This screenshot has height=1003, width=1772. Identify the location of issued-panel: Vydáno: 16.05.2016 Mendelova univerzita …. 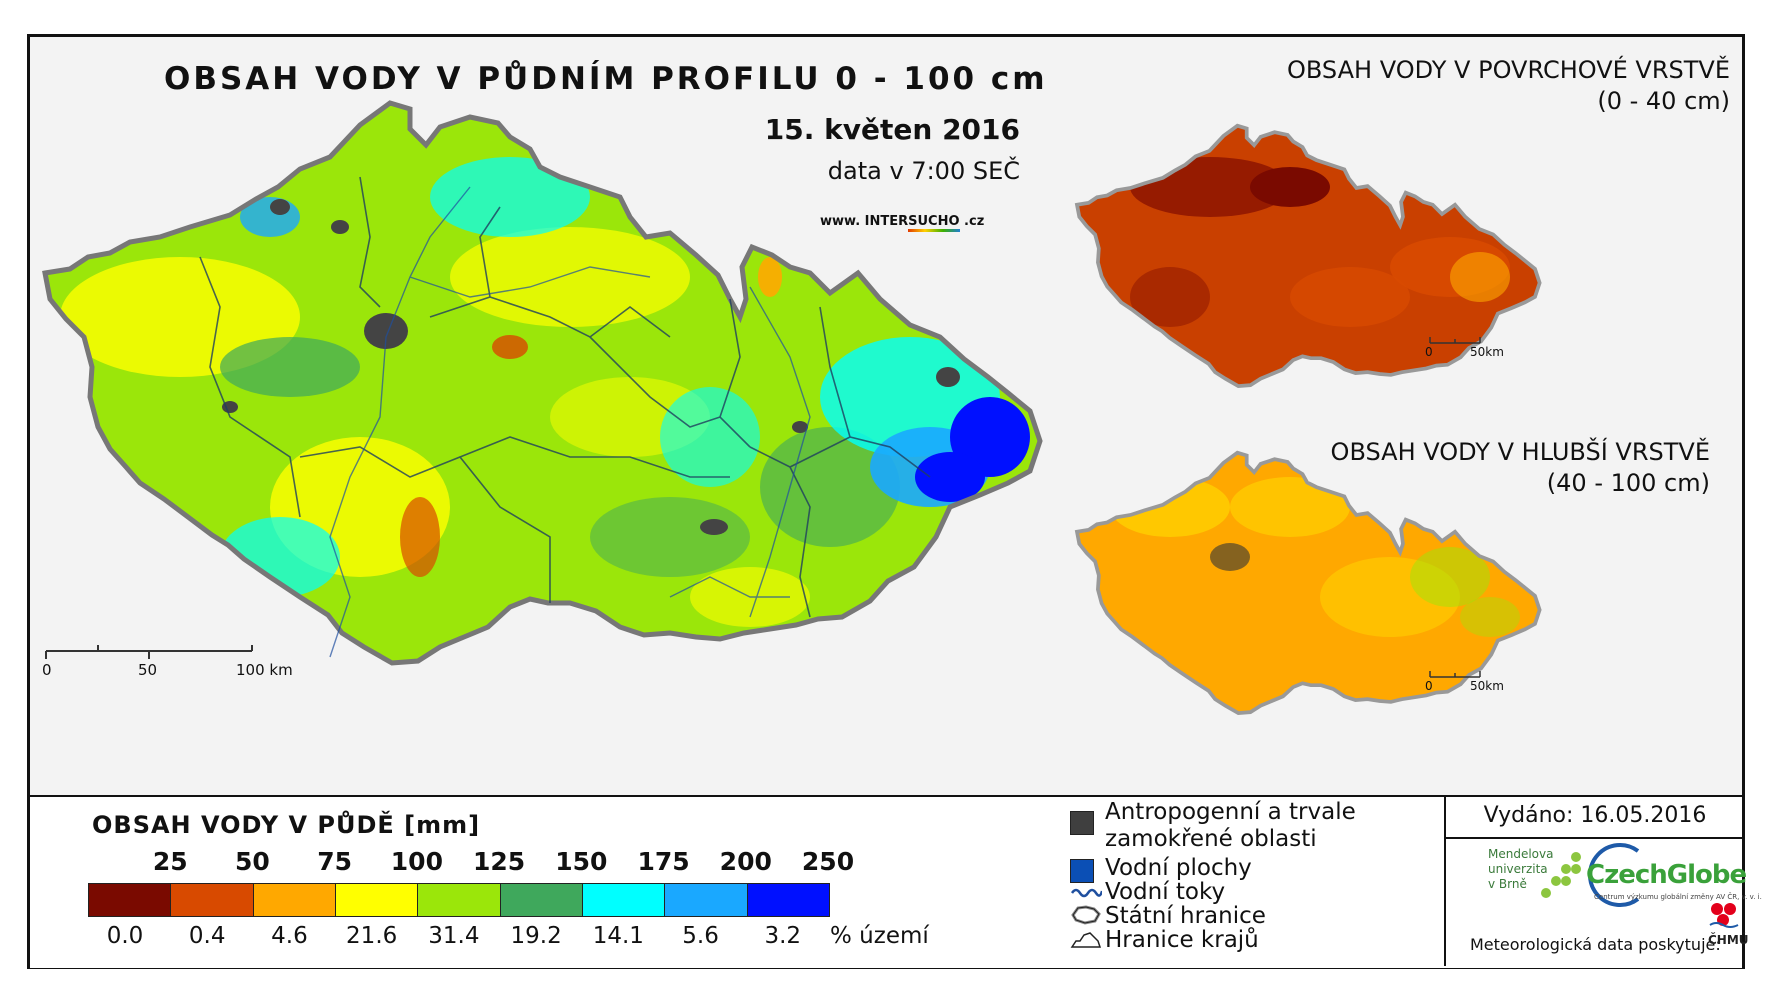
(1603, 881).